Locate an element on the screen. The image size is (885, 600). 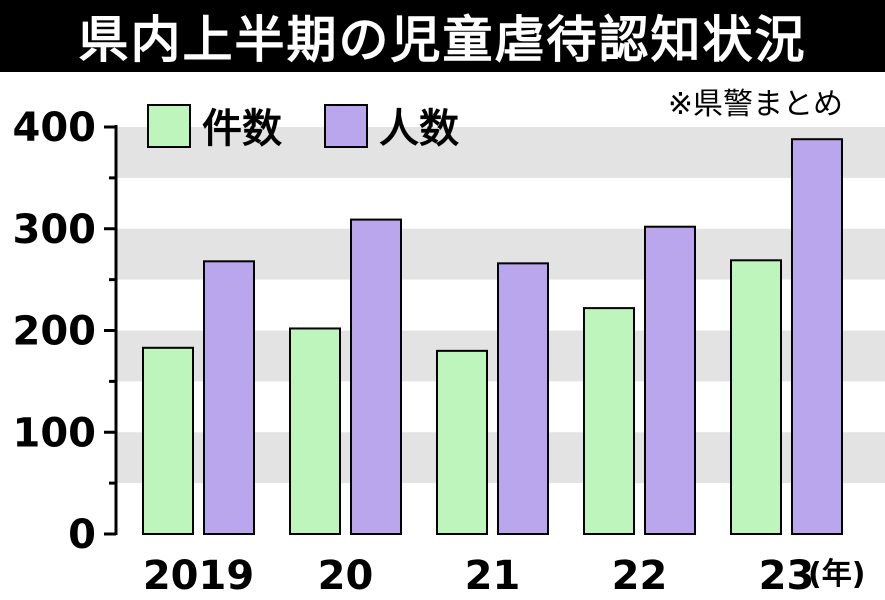
x-tick-label: 21 is located at coordinates (493, 576).